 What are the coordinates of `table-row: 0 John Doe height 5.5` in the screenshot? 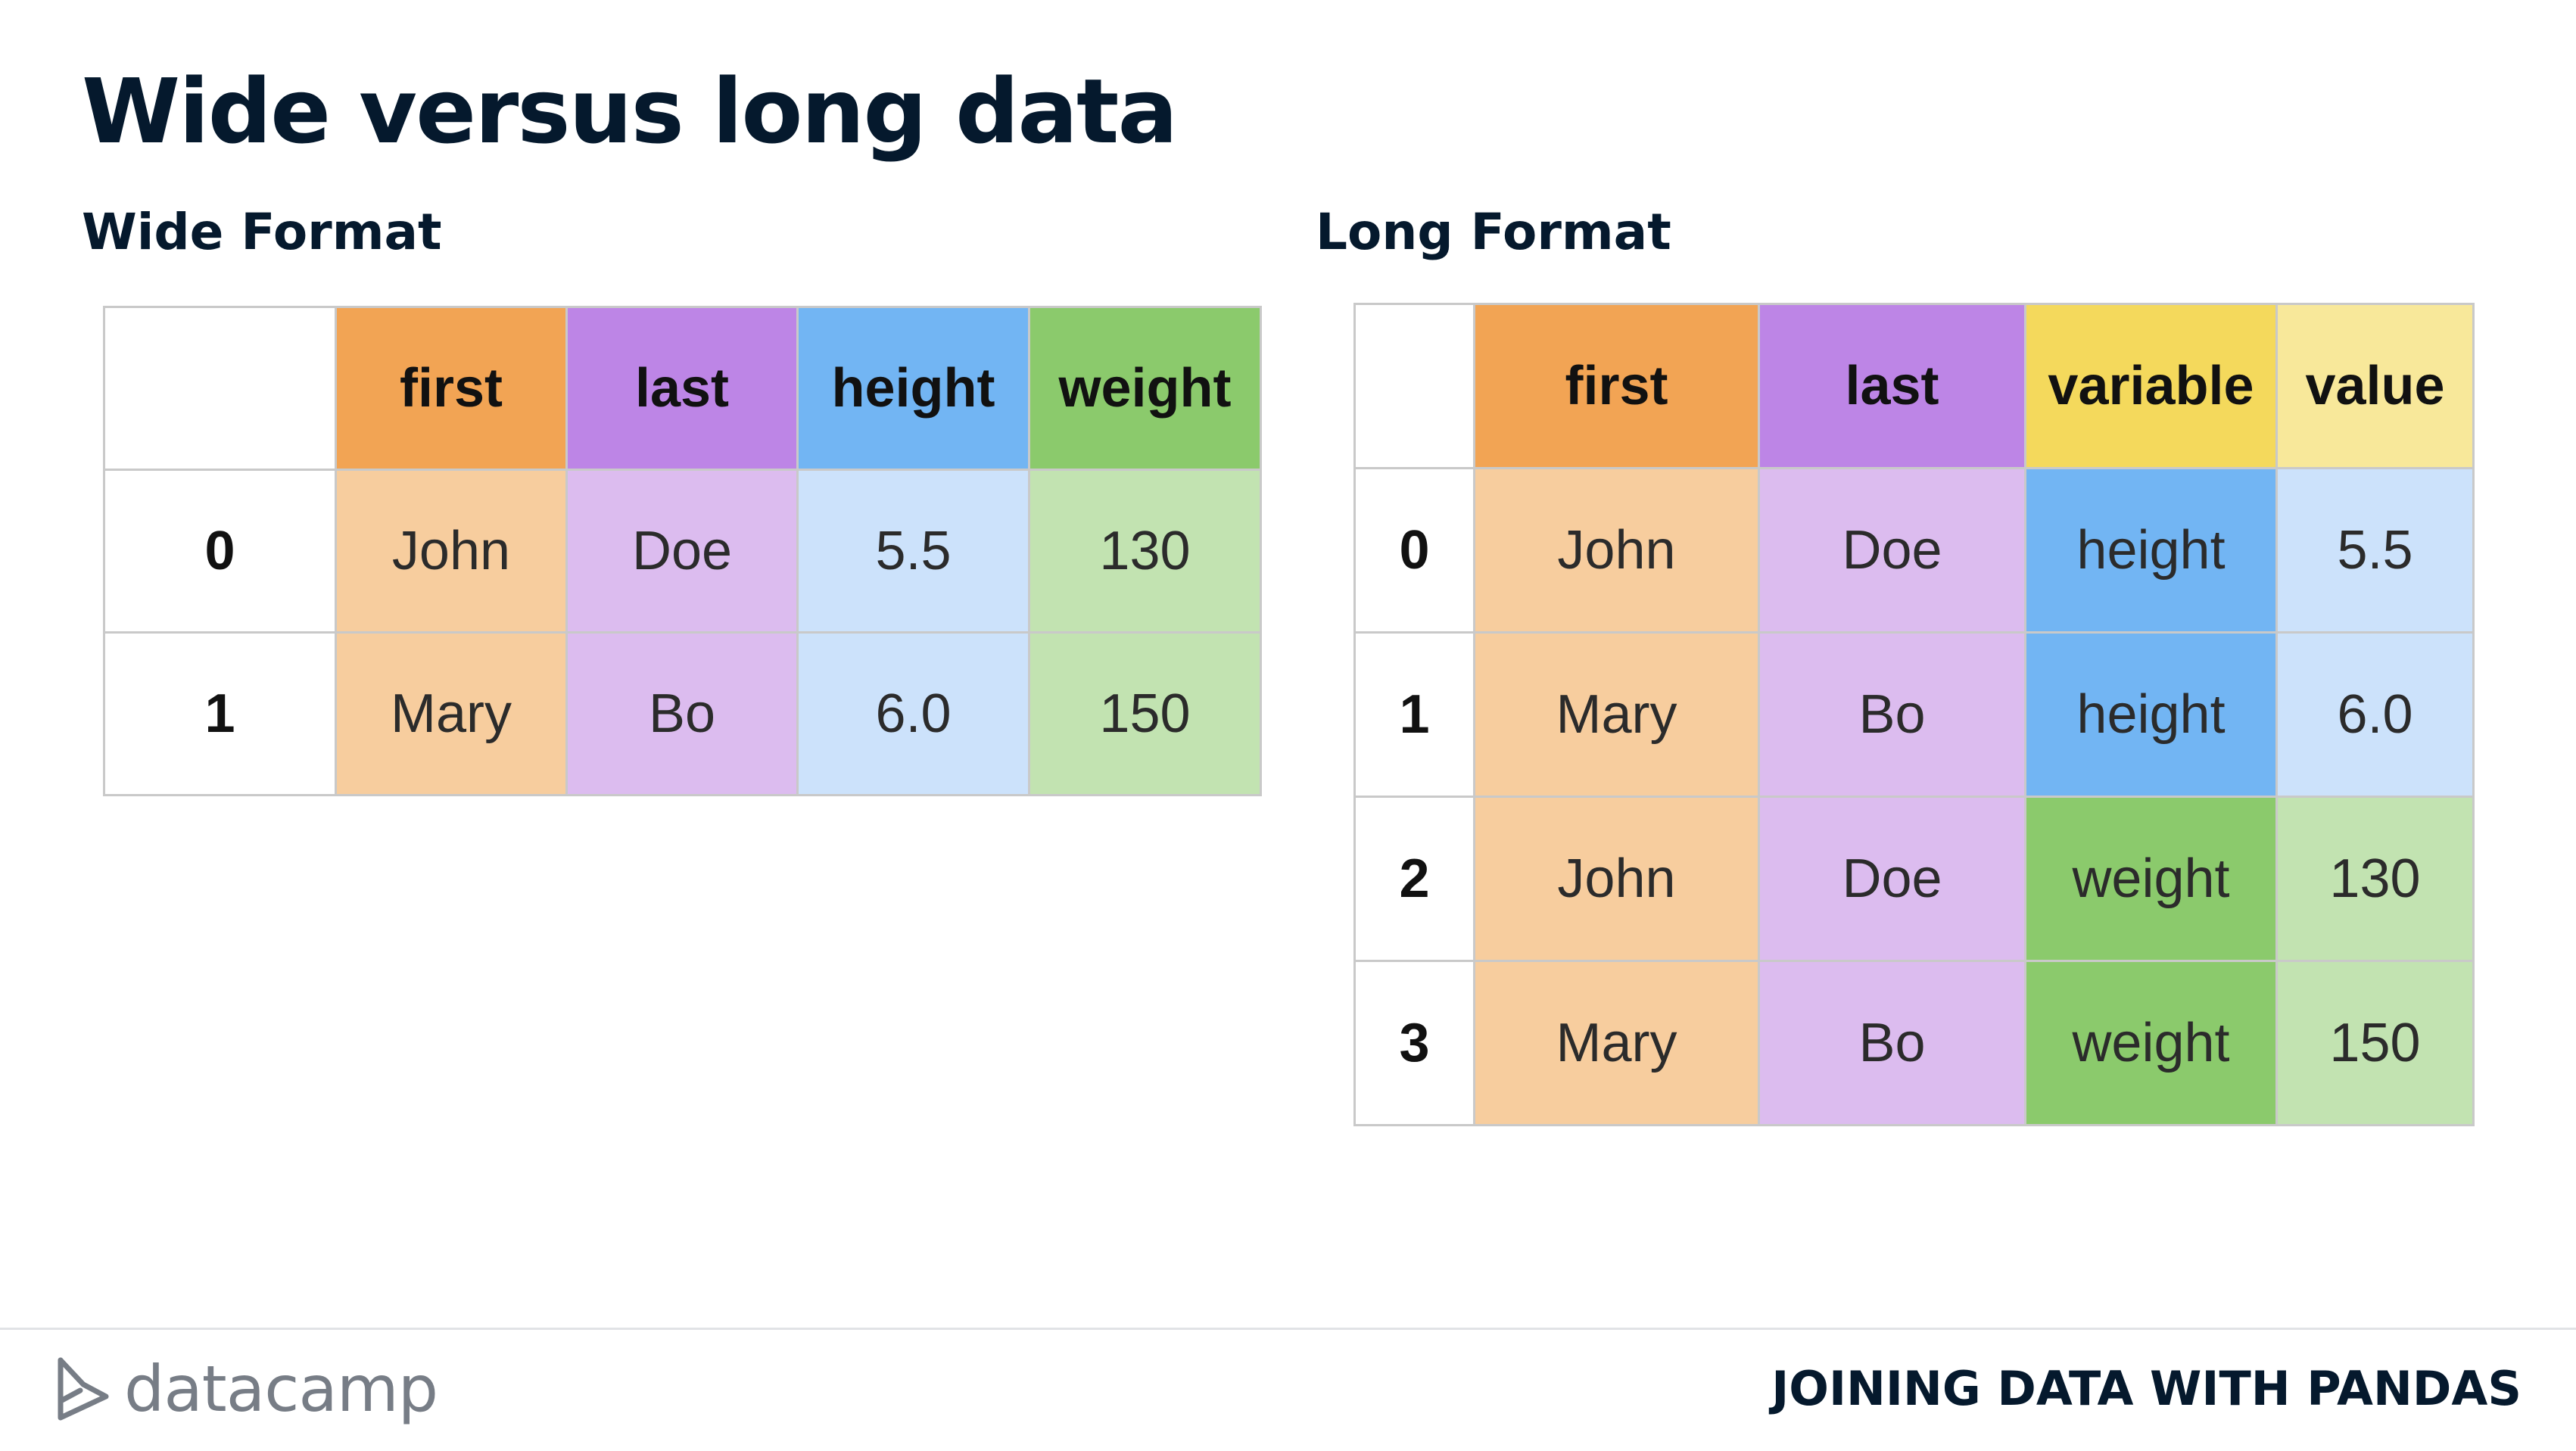 It's located at (1914, 550).